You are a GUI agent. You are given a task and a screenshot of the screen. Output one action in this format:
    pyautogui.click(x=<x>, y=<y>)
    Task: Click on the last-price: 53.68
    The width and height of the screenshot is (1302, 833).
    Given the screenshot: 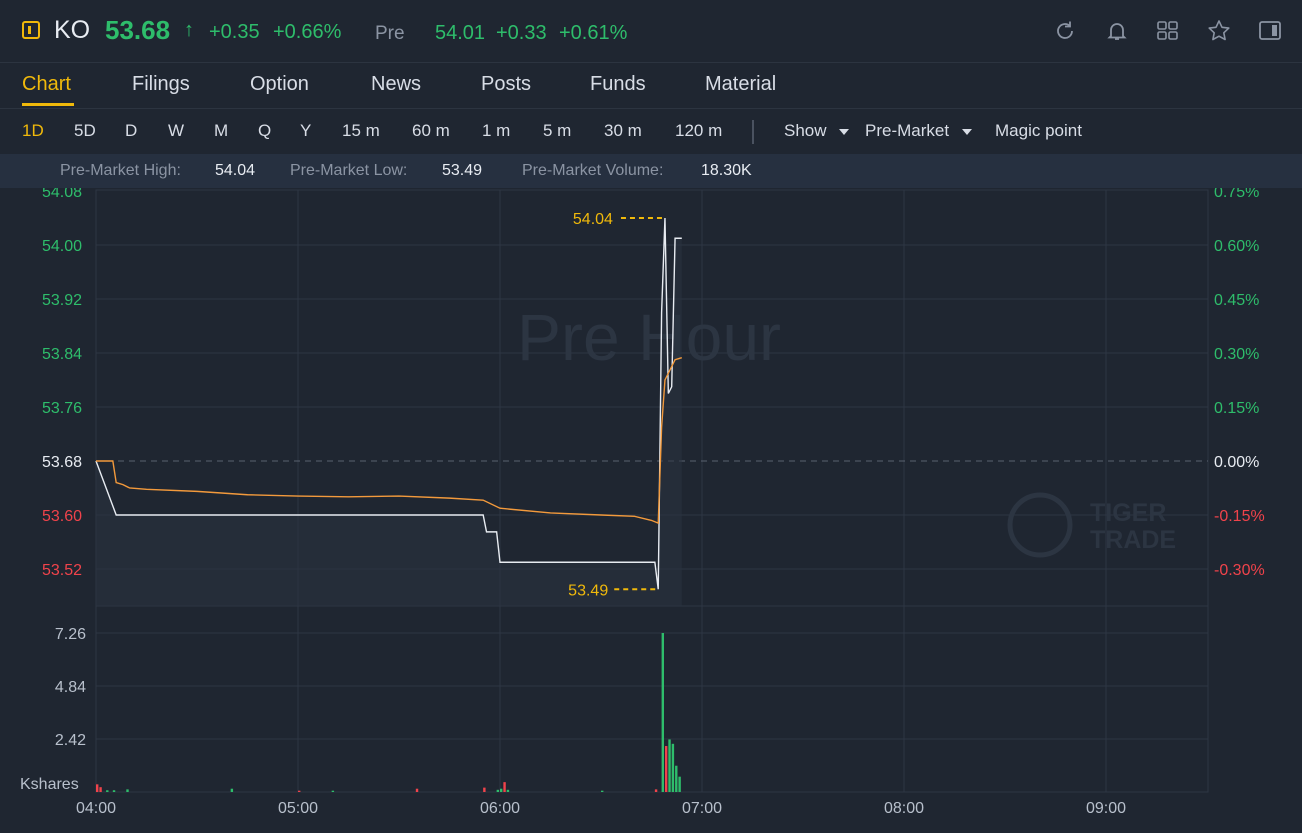 What is the action you would take?
    pyautogui.click(x=138, y=30)
    